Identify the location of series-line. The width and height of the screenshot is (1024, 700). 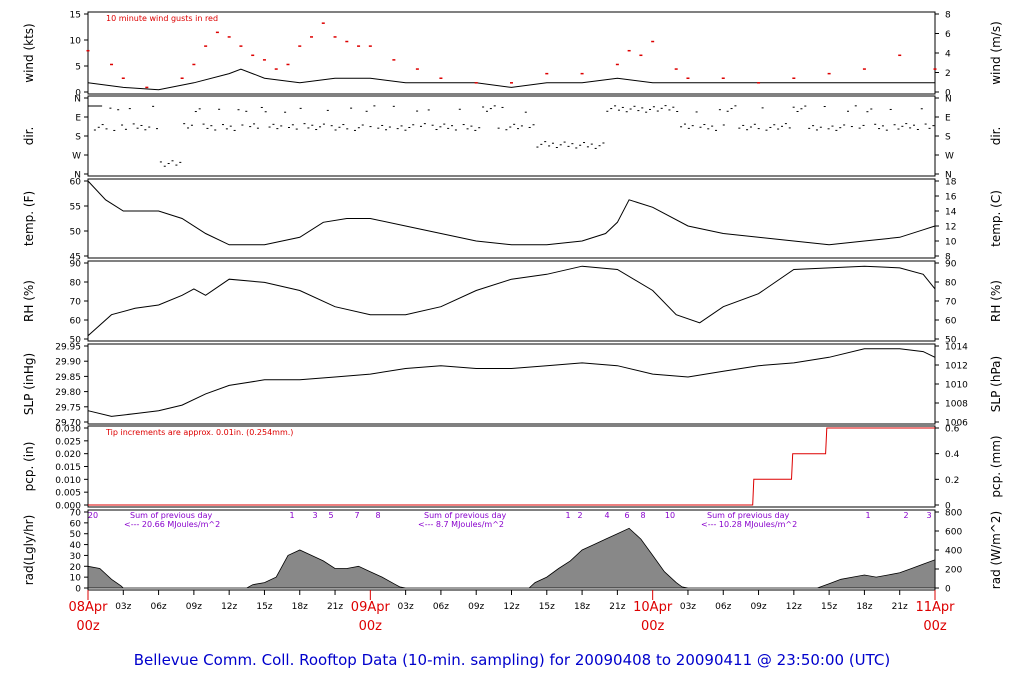
(511, 382).